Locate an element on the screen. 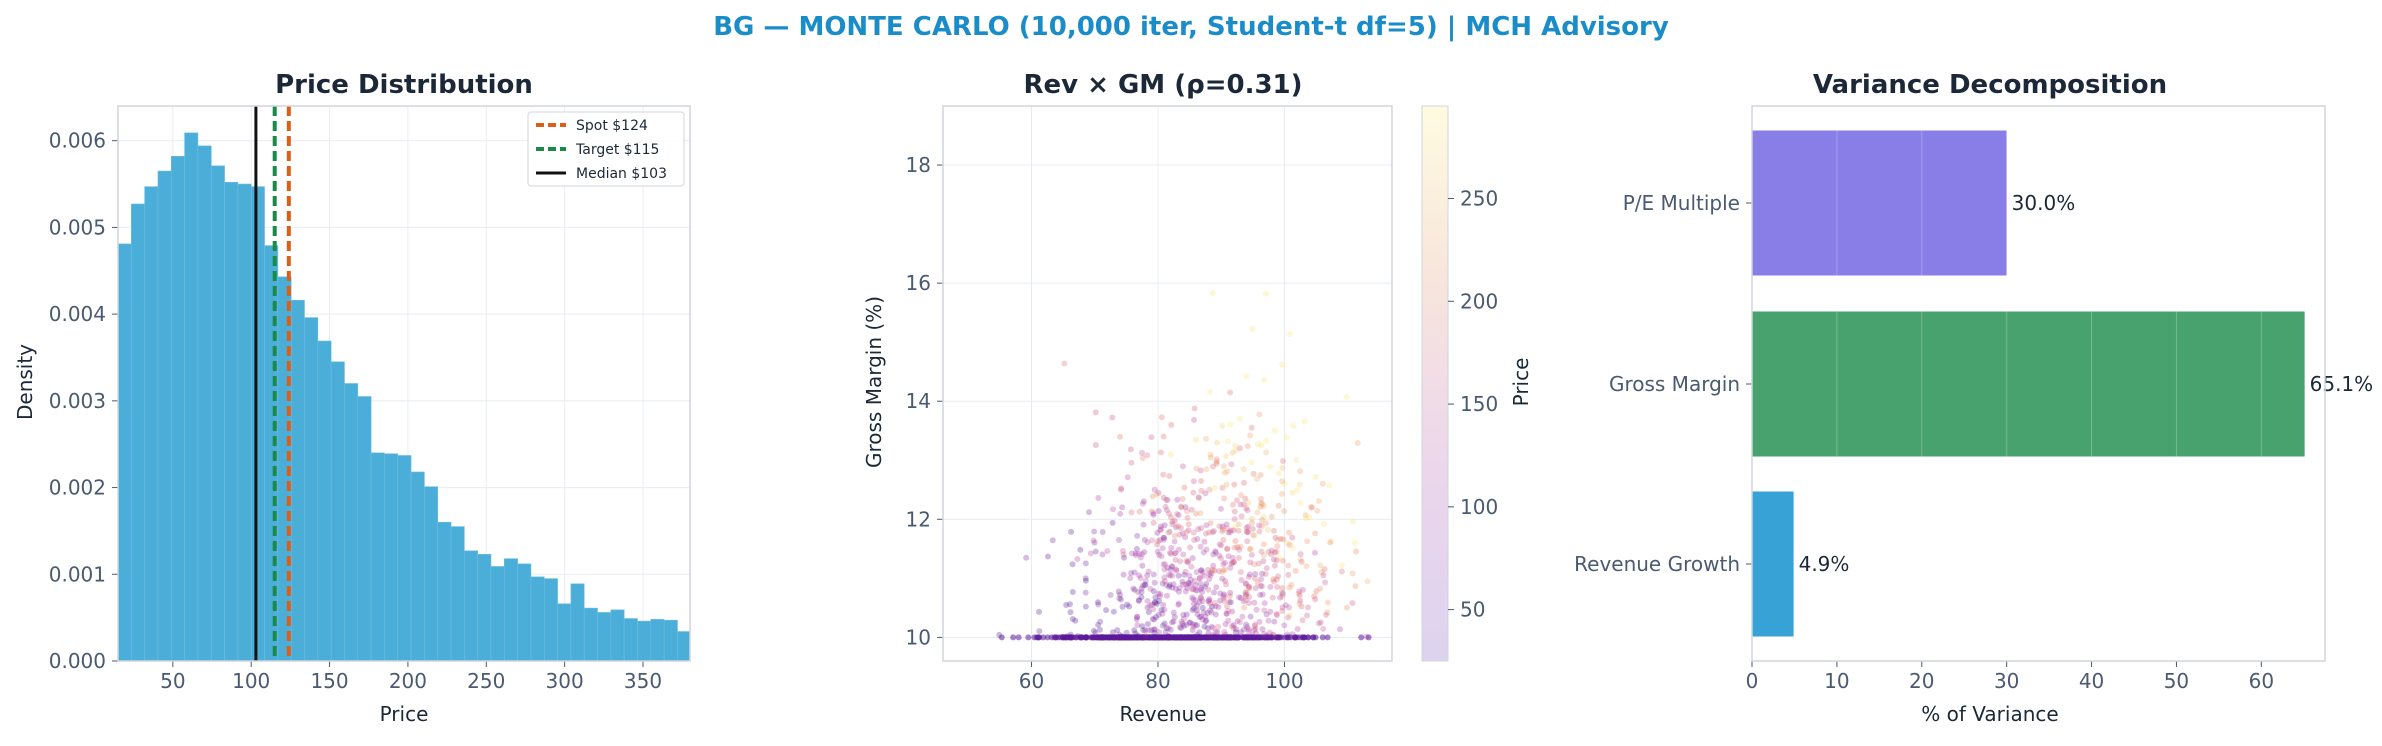  x-tick-label: 200 is located at coordinates (408, 681).